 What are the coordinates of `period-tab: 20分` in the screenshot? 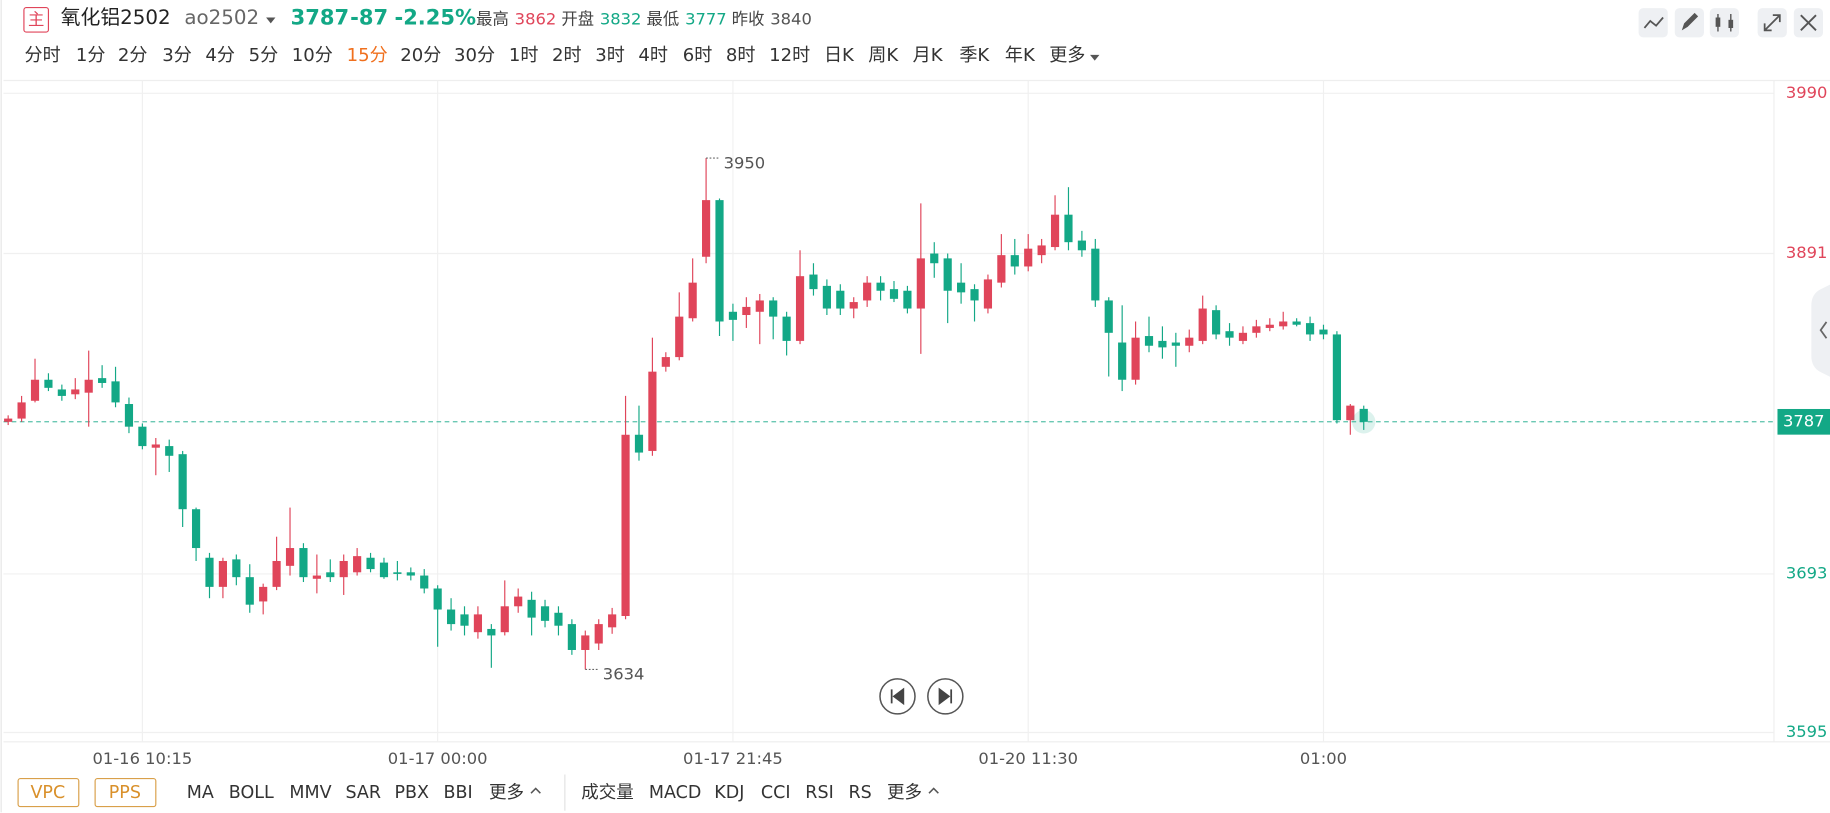 It's located at (420, 55).